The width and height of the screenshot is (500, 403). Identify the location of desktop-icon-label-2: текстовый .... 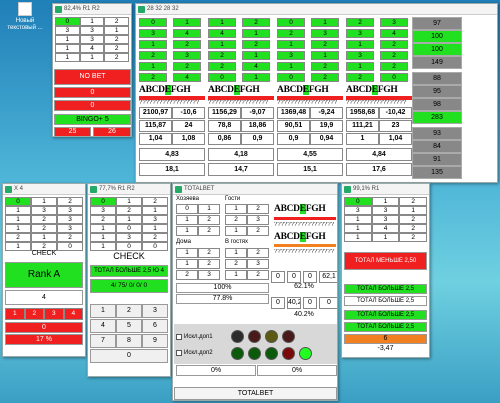
(25, 28).